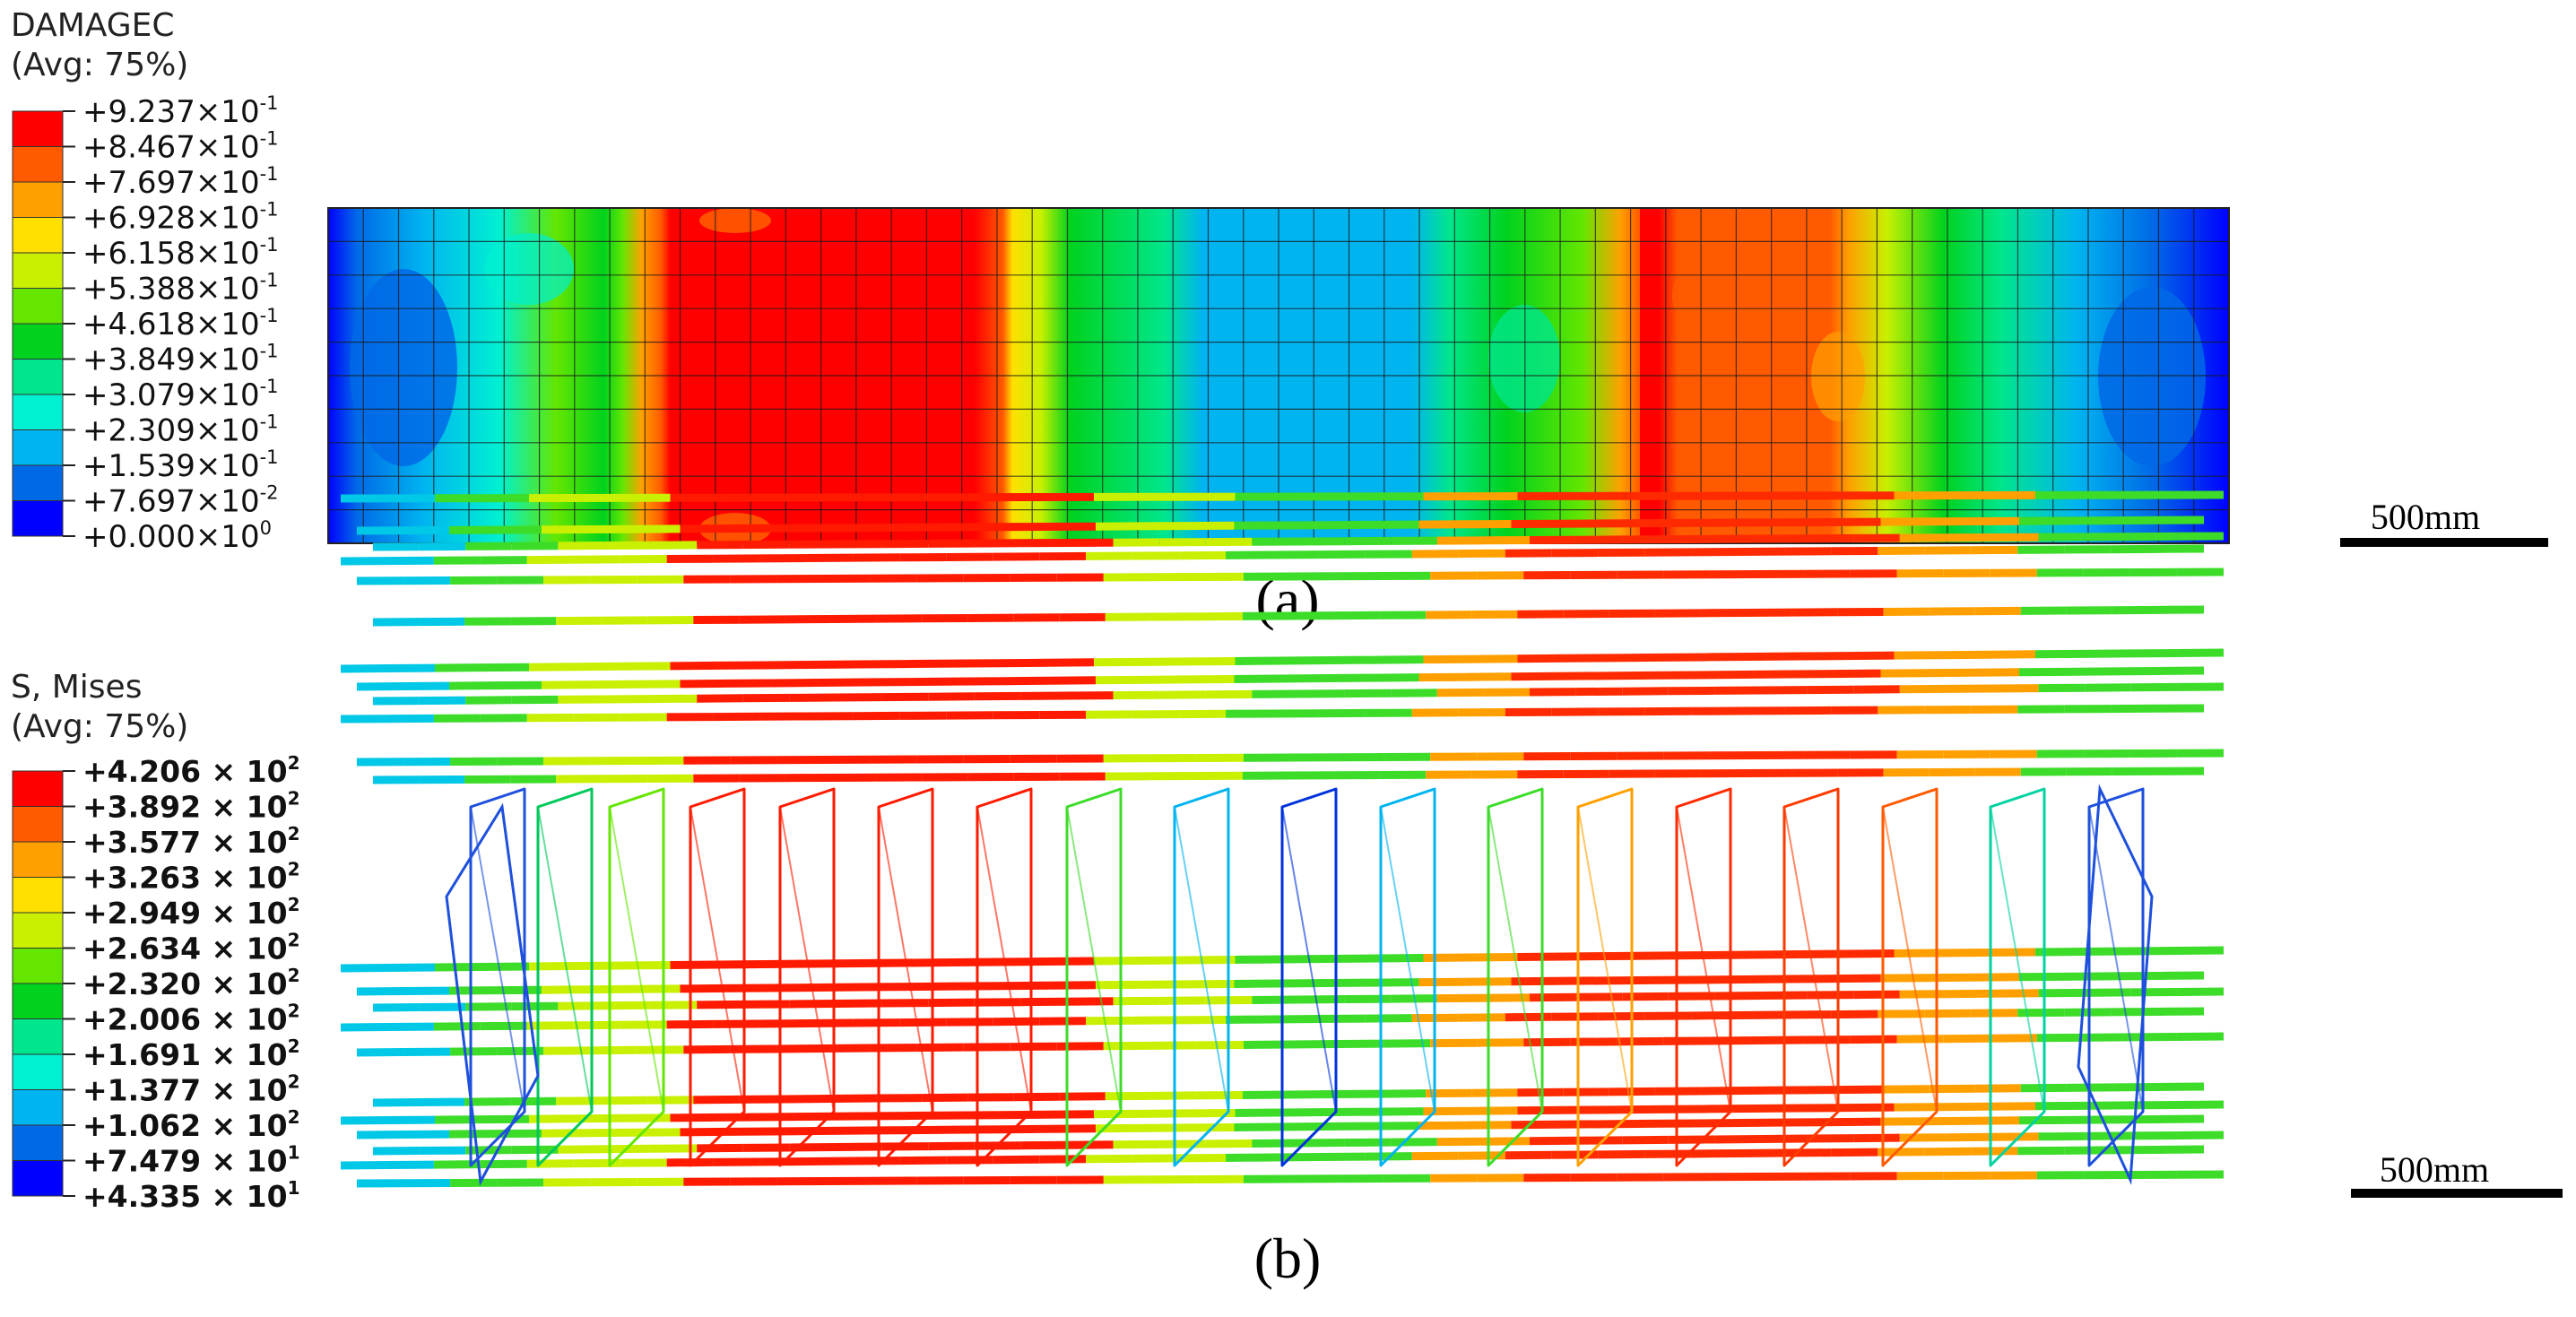 This screenshot has width=2576, height=1317. What do you see at coordinates (1288, 1258) in the screenshot?
I see `caption-b: (b)` at bounding box center [1288, 1258].